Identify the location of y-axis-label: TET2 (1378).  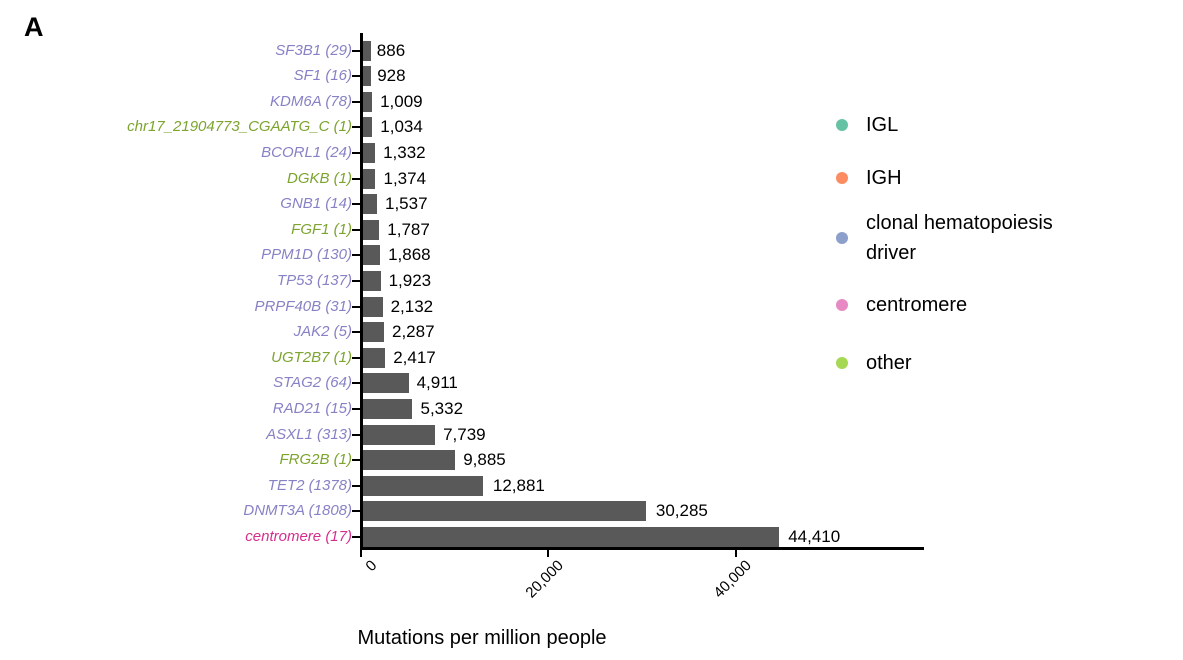
(309, 485).